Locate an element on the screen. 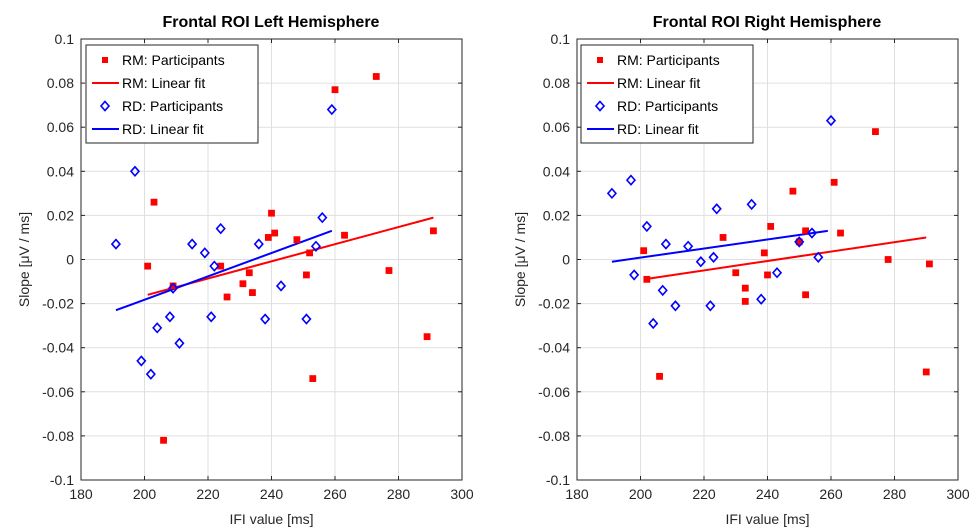 The width and height of the screenshot is (971, 529). legend-box is located at coordinates (172, 94).